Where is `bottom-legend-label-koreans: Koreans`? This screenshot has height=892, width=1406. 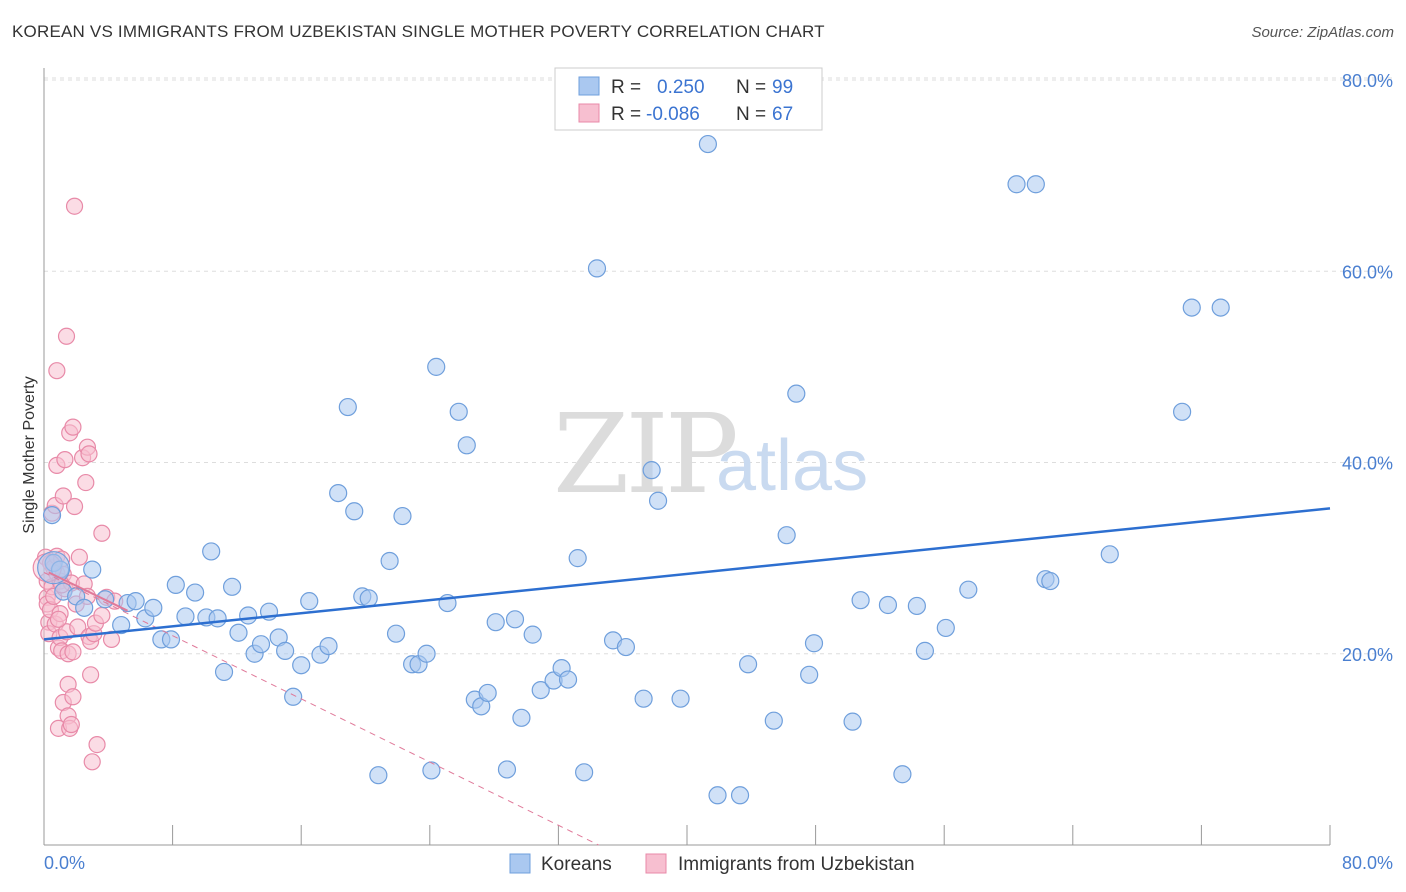
bottom-legend-label-koreans: Koreans is located at coordinates (576, 864).